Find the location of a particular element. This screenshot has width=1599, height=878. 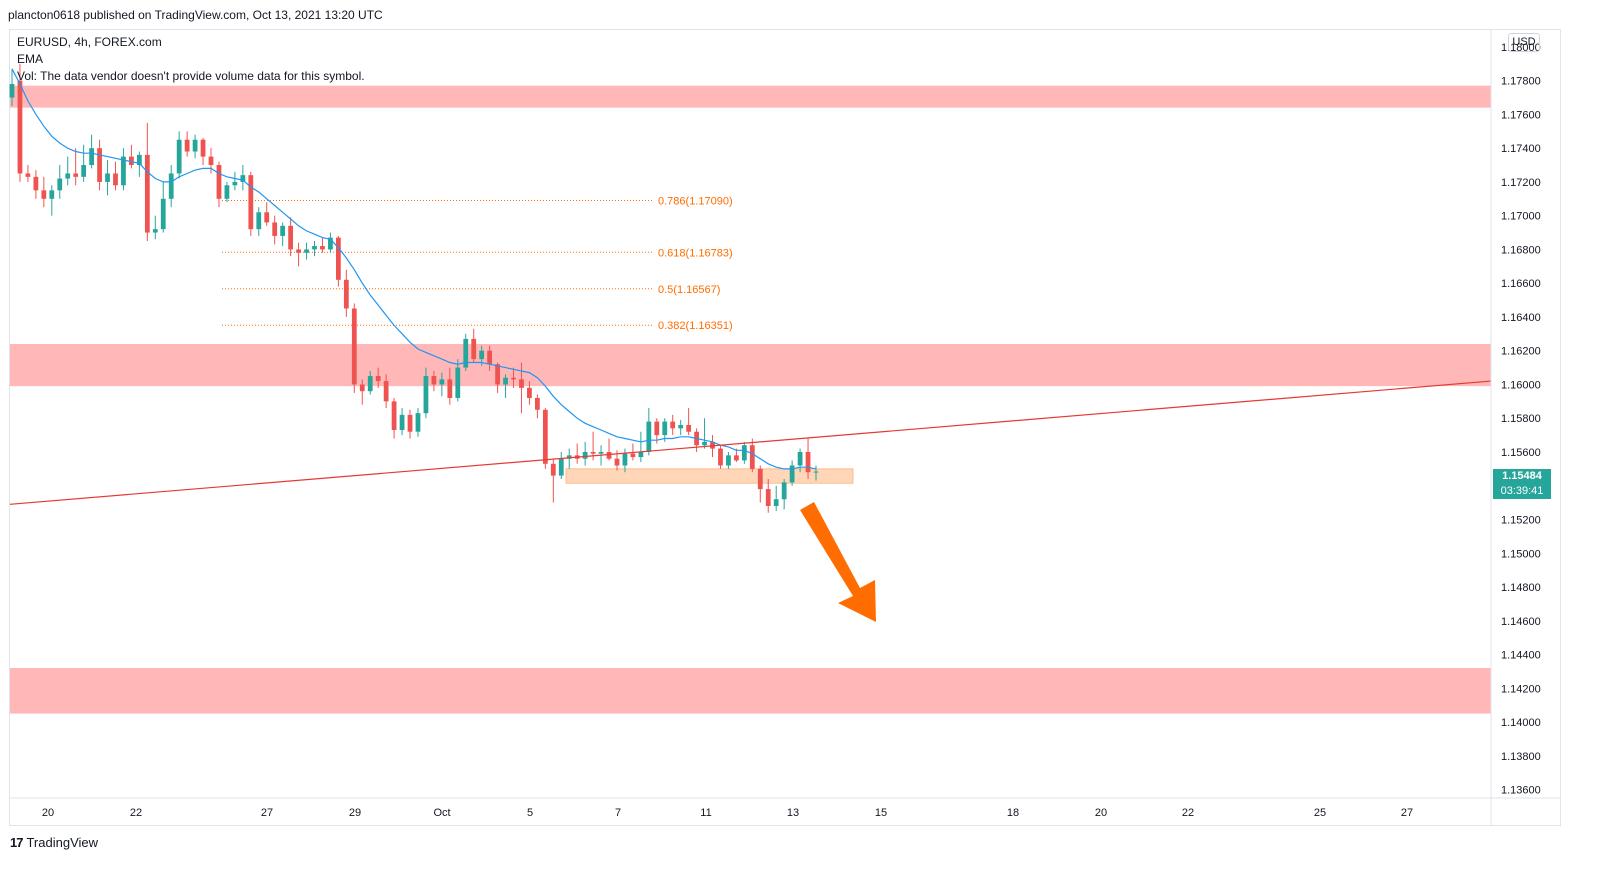

time-tick-label: 27 is located at coordinates (267, 813).